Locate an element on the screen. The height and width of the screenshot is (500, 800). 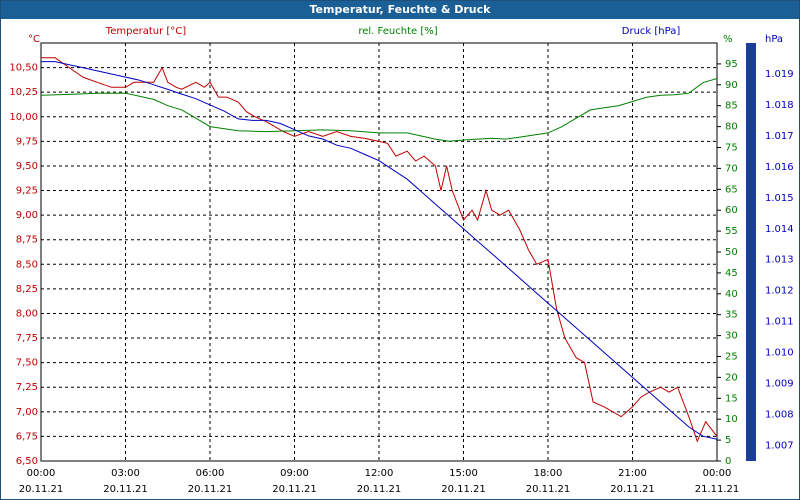
left-tick-label: 7,25 is located at coordinates (27, 387).